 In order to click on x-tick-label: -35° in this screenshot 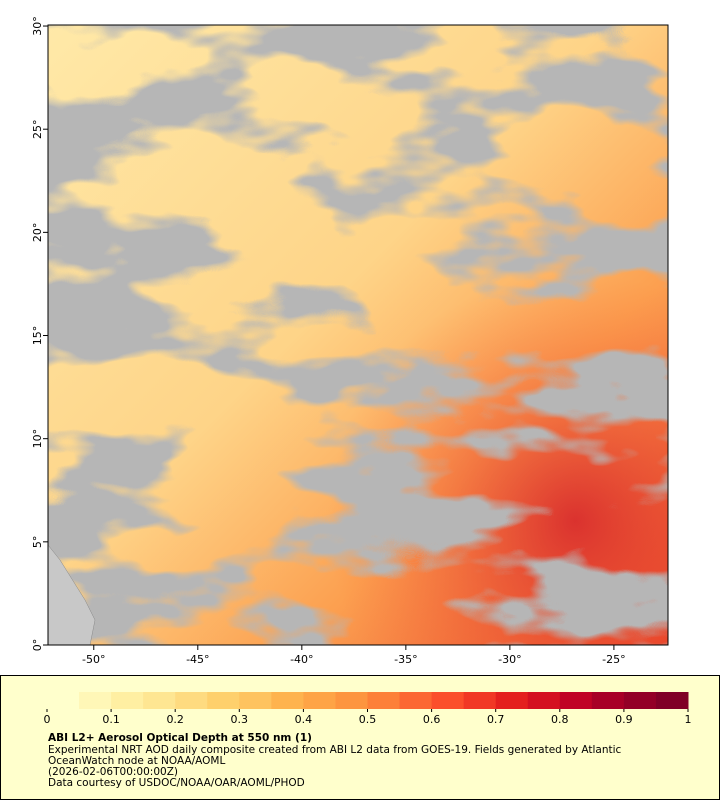, I will do `click(405, 659)`.